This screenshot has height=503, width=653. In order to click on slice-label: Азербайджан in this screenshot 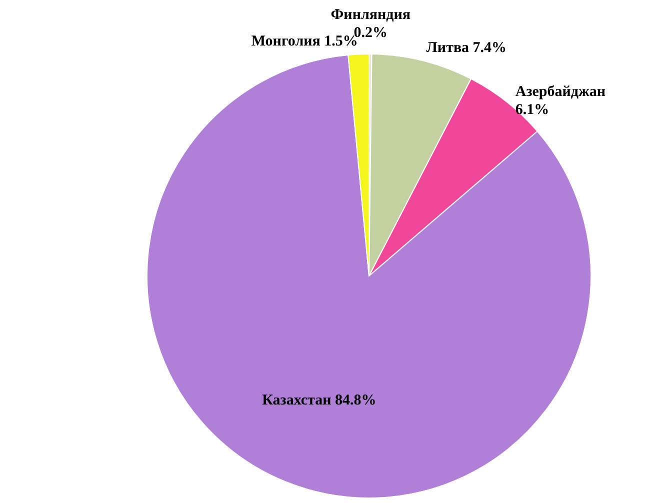, I will do `click(560, 92)`.